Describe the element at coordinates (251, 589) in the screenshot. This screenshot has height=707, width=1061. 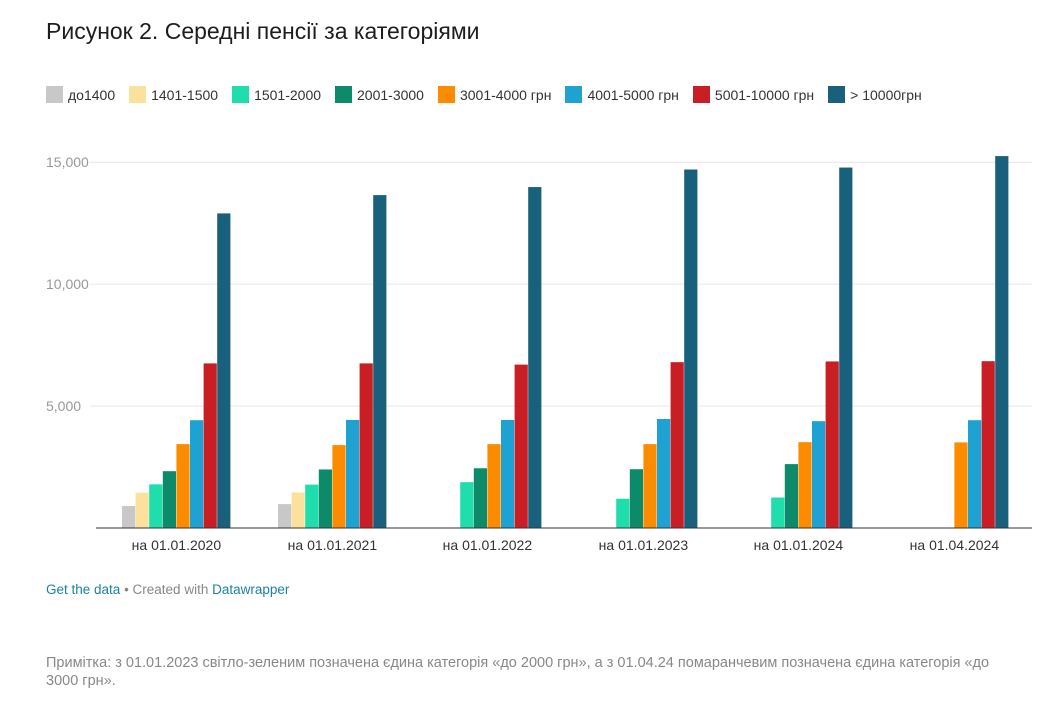
I see `datawrapper-link: Datawrapper` at that location.